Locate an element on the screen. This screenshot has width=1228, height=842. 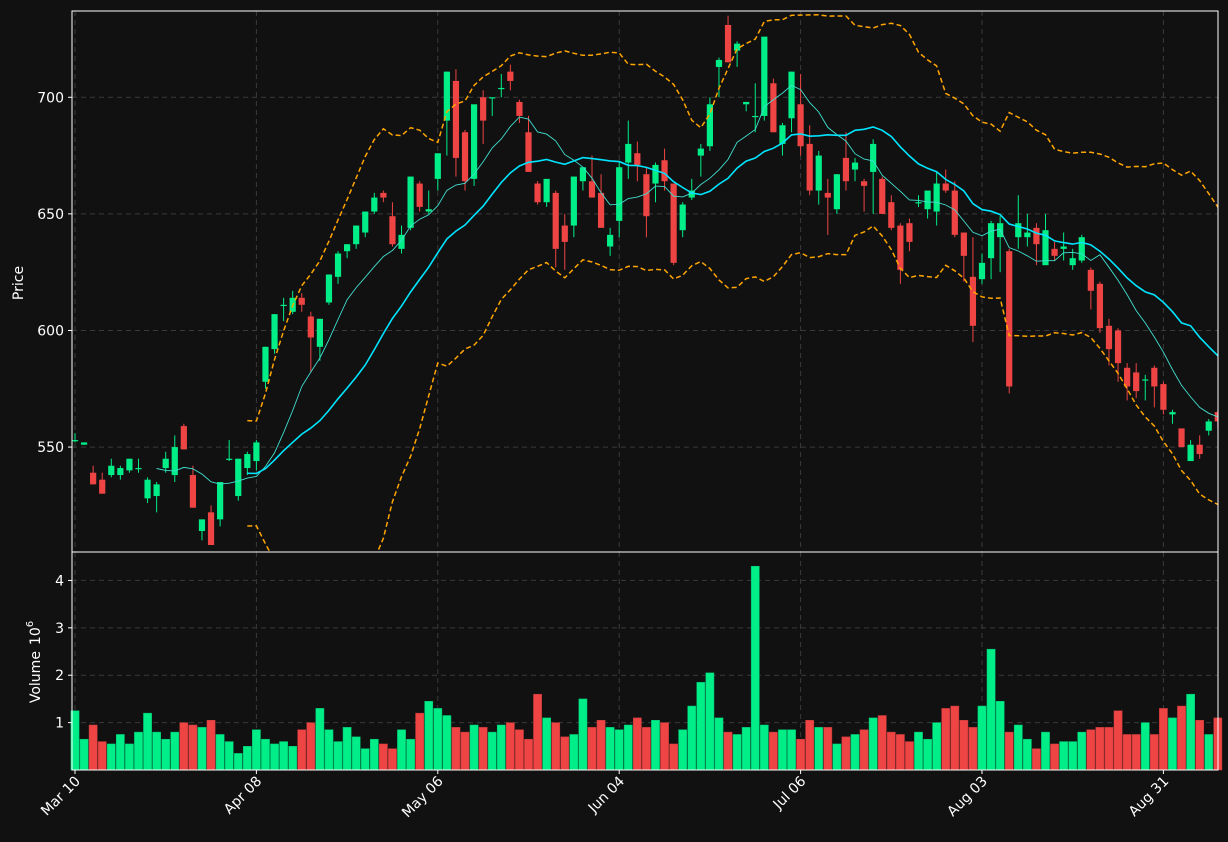
price-axis-label: Price is located at coordinates (19, 283).